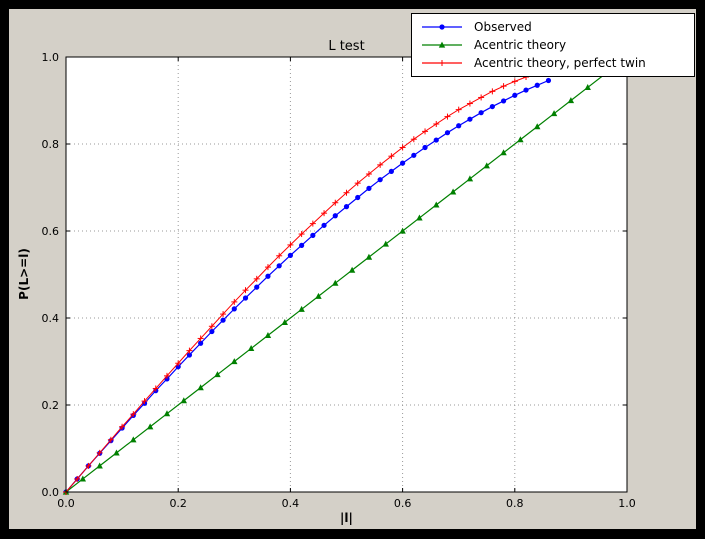 This screenshot has height=539, width=705. I want to click on chart-title: L test, so click(346, 46).